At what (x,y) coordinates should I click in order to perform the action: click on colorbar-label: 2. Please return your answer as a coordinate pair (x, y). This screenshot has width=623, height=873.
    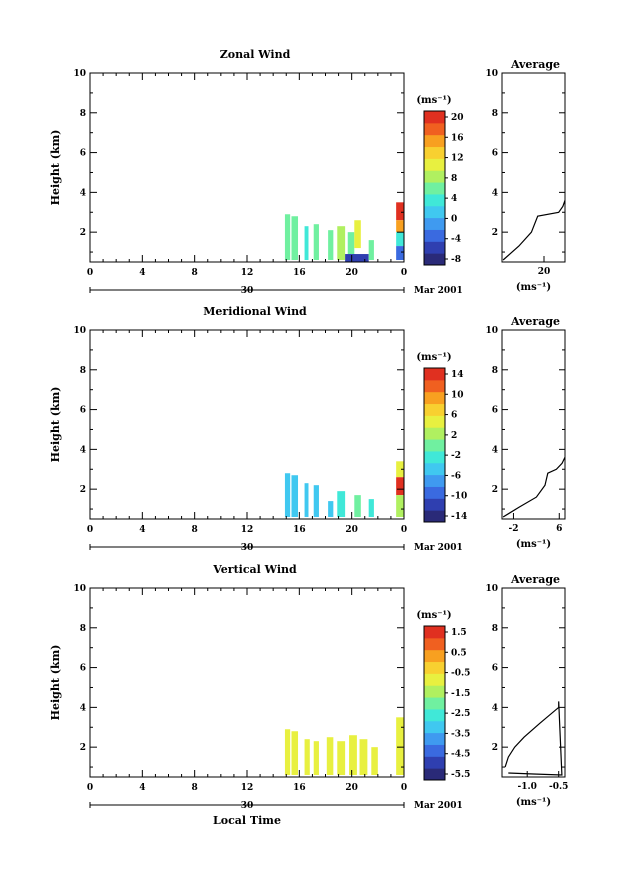
    Looking at the image, I should click on (454, 436).